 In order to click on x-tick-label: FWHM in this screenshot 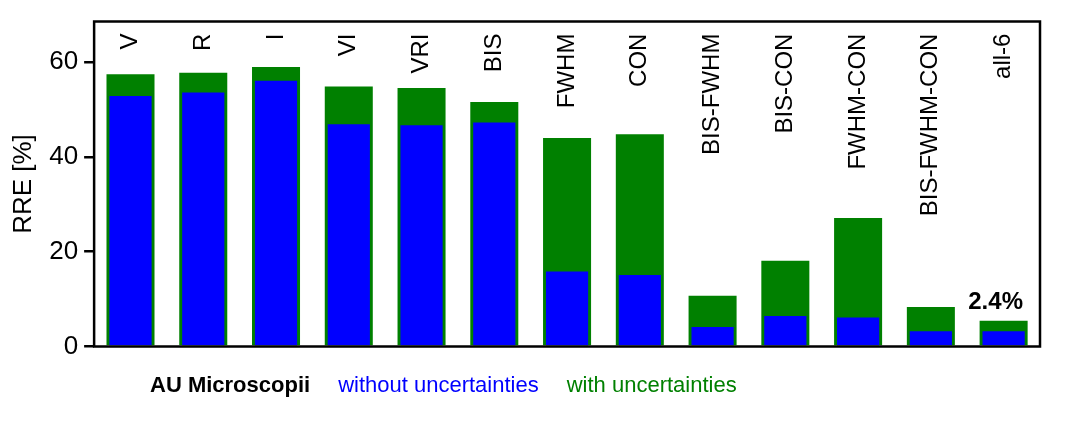, I will do `click(565, 71)`.